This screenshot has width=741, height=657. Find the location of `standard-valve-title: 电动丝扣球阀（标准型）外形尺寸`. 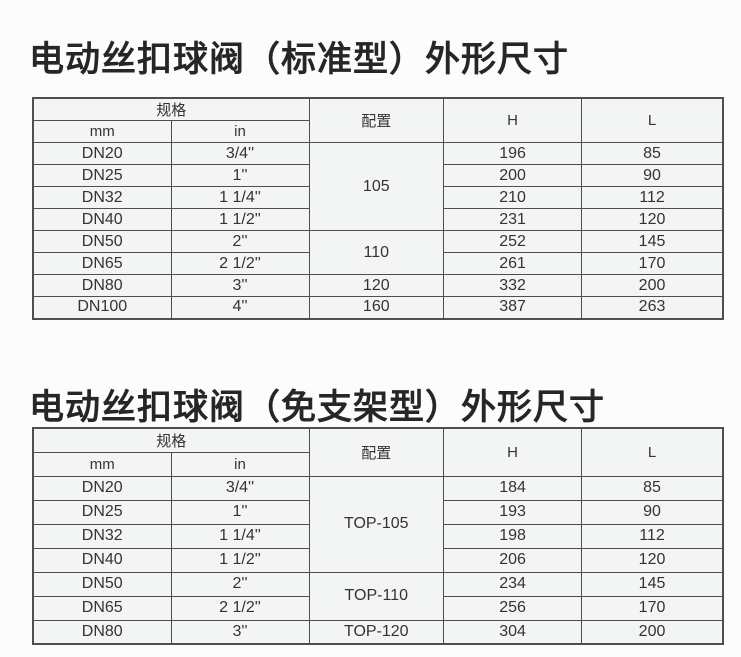

standard-valve-title: 电动丝扣球阀（标准型）外形尺寸 is located at coordinates (299, 60).